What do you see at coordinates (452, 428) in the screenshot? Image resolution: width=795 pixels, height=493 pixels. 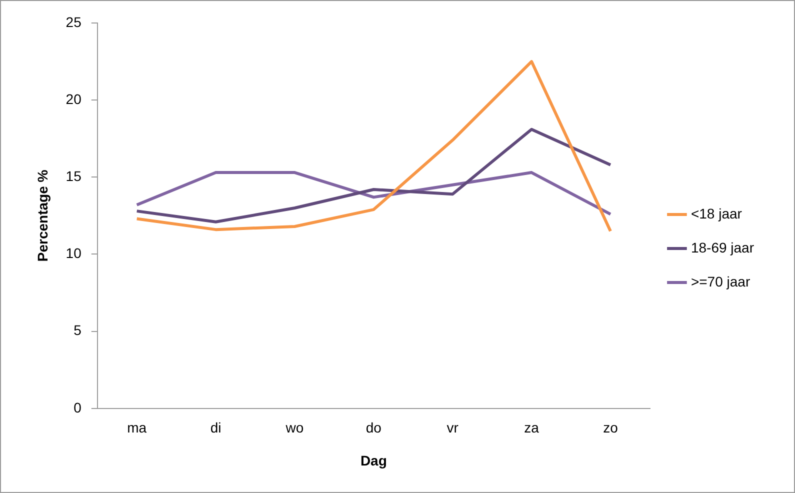 I see `x-tick-label: vr` at bounding box center [452, 428].